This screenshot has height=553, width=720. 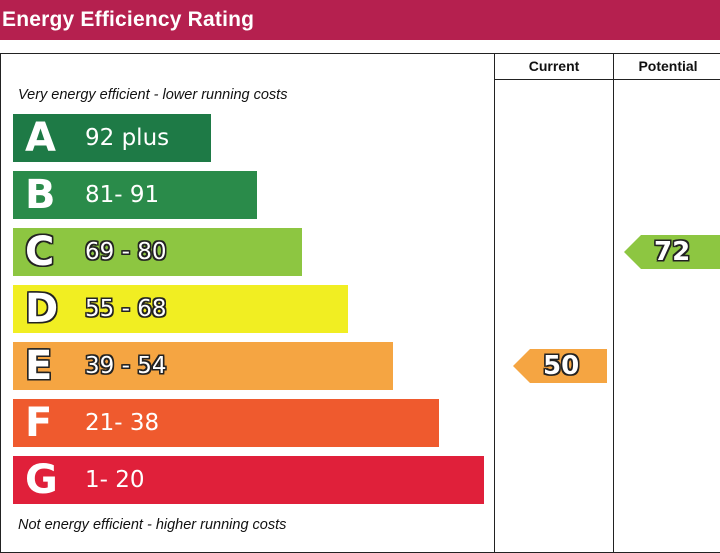 I want to click on band-d: D 55 - 68, so click(x=180, y=309).